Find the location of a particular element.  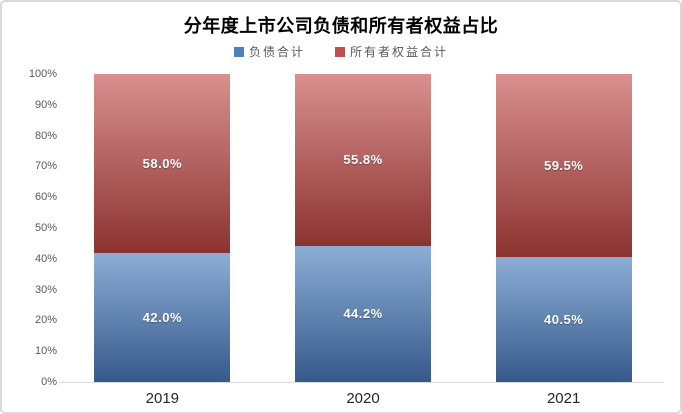

bar-data-label: 55.8% is located at coordinates (363, 160).